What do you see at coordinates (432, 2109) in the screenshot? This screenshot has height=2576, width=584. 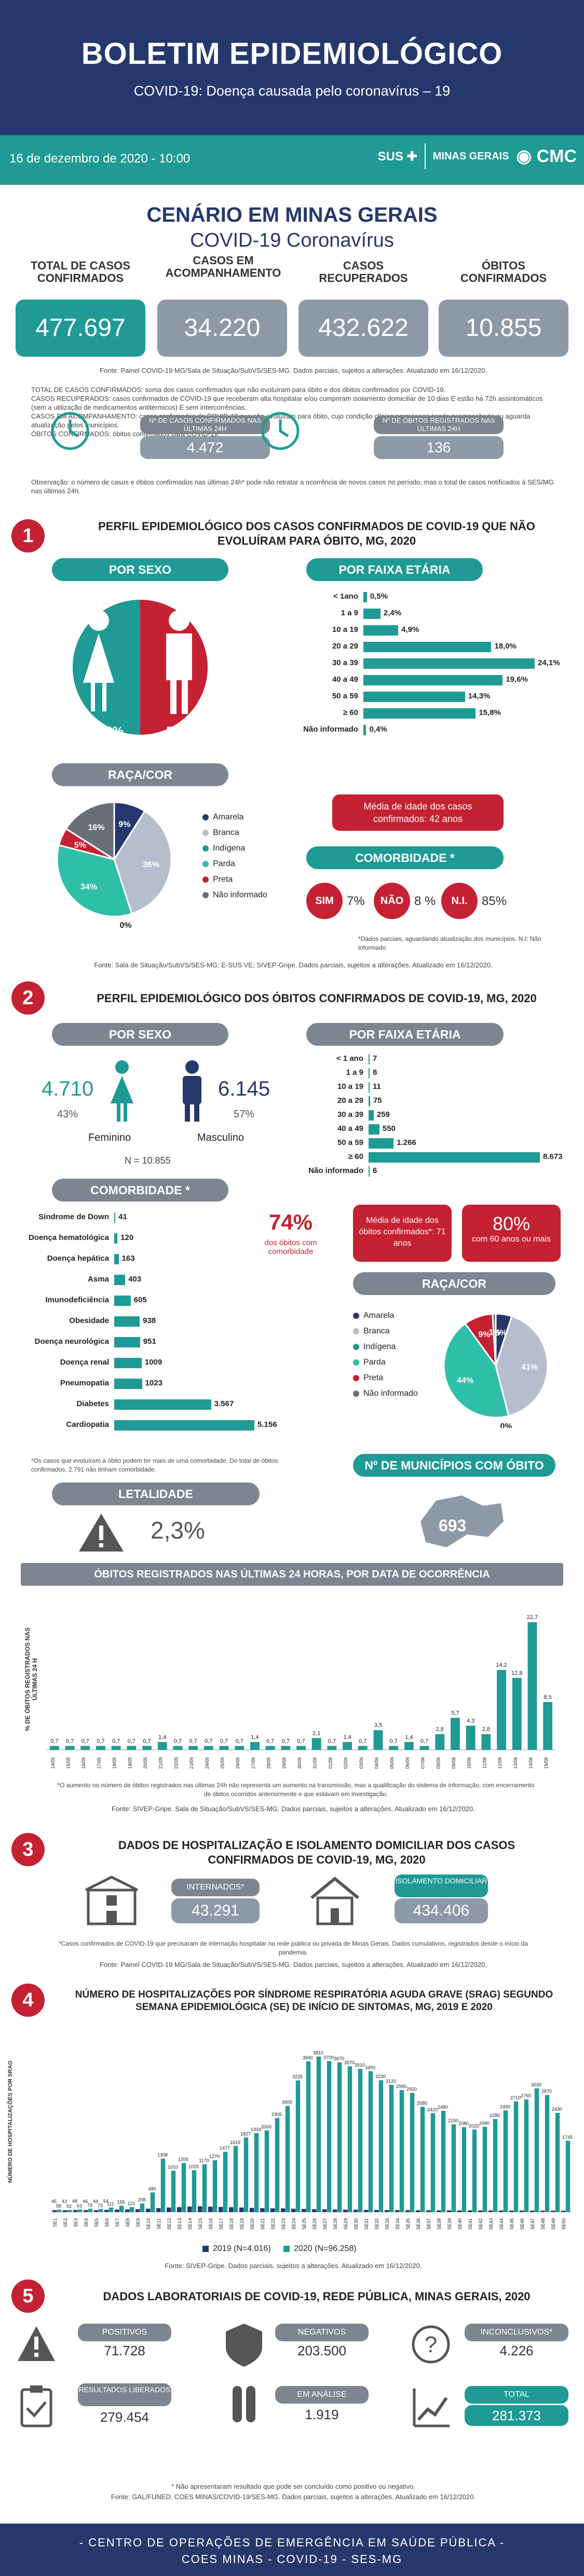 I see `data-label: 2420` at bounding box center [432, 2109].